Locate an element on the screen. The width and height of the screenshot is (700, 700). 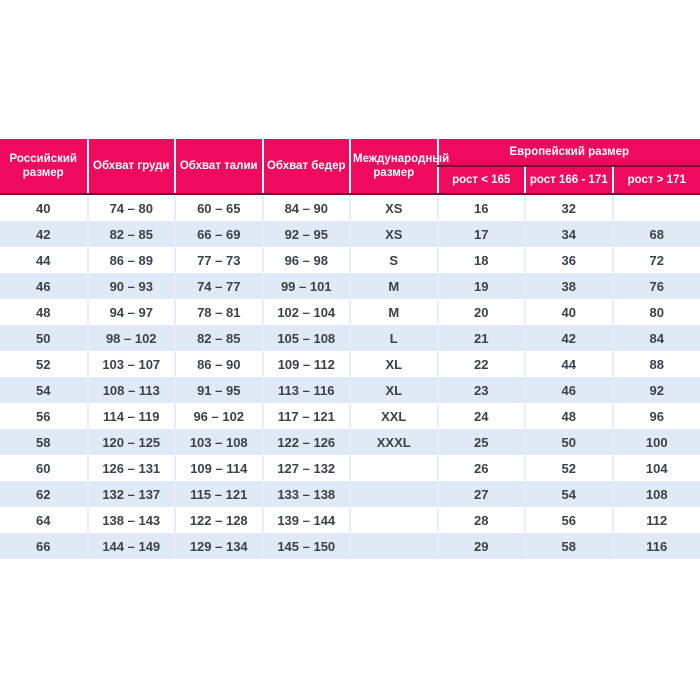
table-cell: 108 – 113 is located at coordinates (130, 390).